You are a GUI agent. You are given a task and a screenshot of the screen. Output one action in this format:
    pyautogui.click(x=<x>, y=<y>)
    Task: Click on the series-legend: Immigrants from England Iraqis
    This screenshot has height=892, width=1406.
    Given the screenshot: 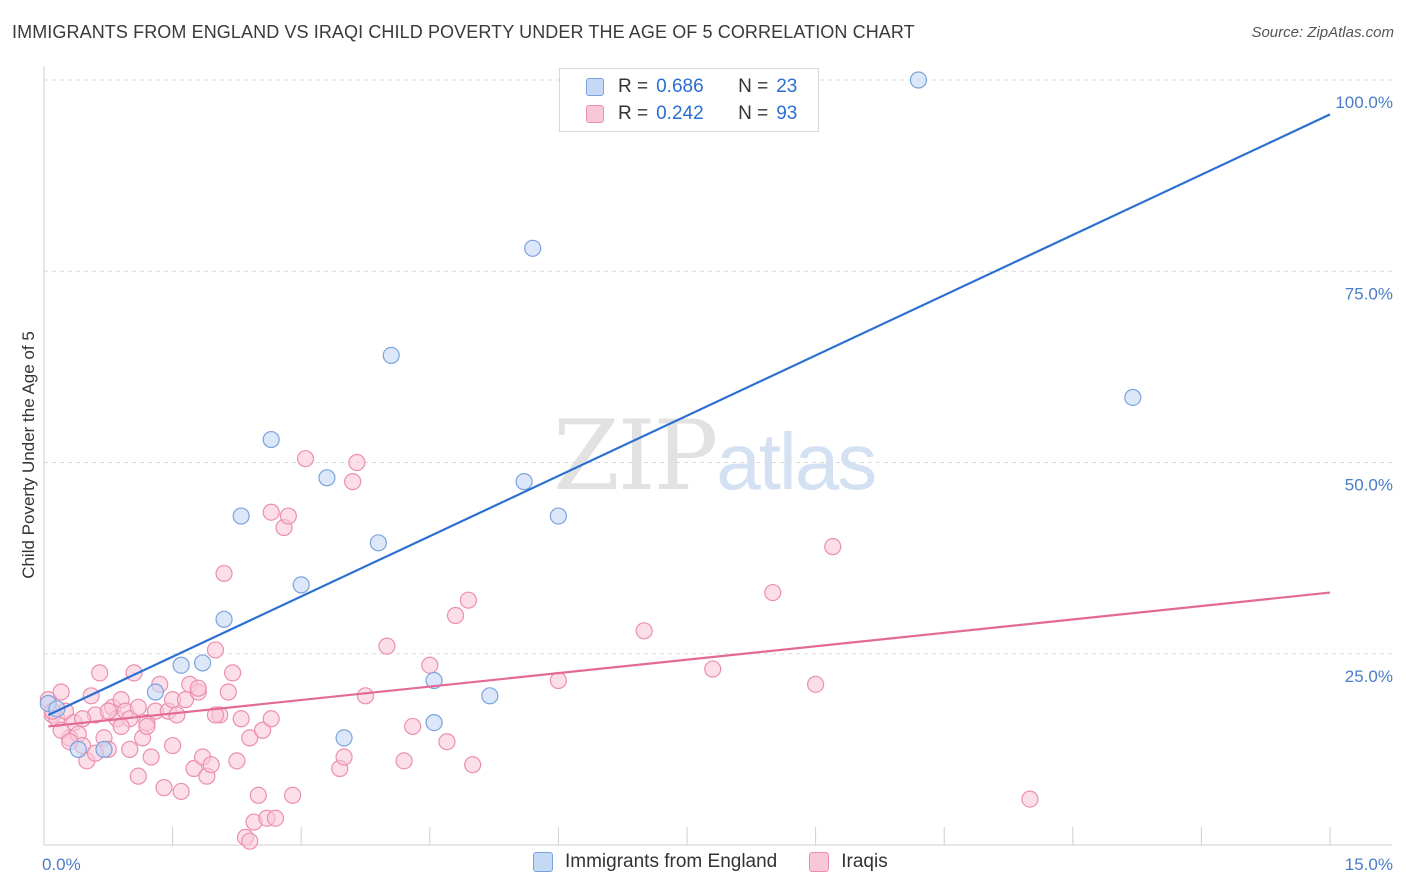 What is the action you would take?
    pyautogui.click(x=726, y=862)
    